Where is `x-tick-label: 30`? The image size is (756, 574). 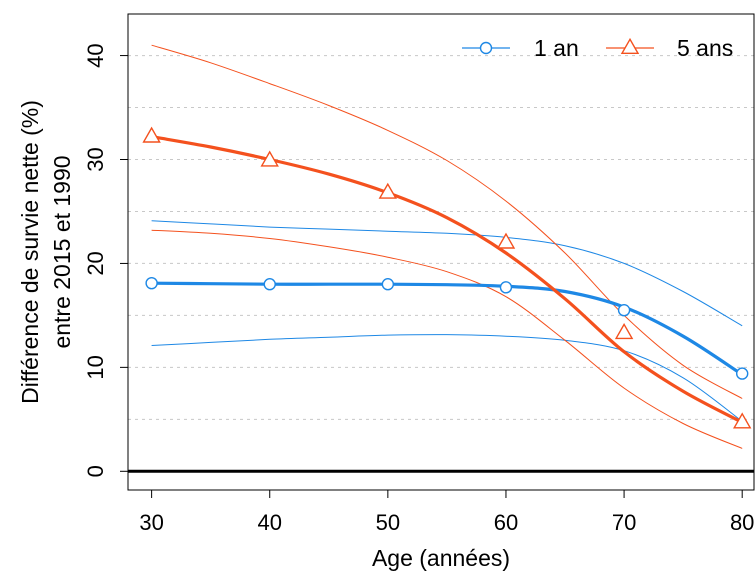
x-tick-label: 30 is located at coordinates (151, 522).